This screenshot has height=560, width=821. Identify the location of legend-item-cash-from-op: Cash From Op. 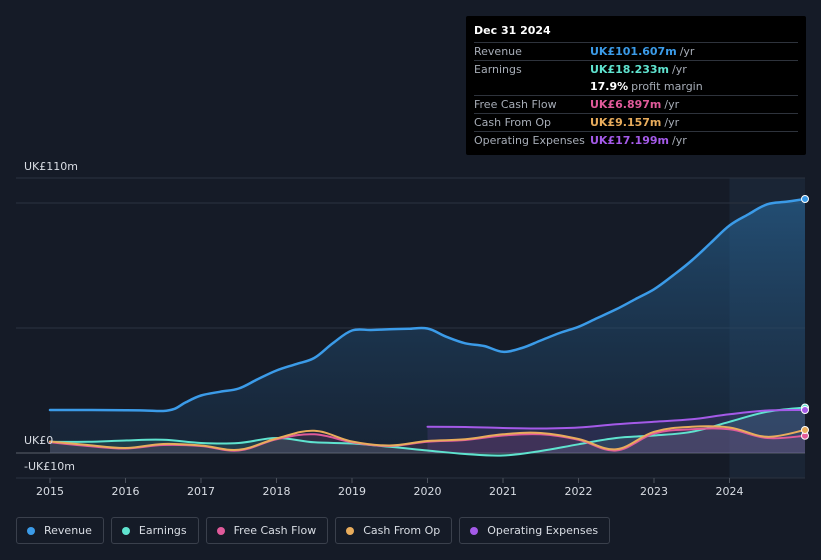
(394, 530).